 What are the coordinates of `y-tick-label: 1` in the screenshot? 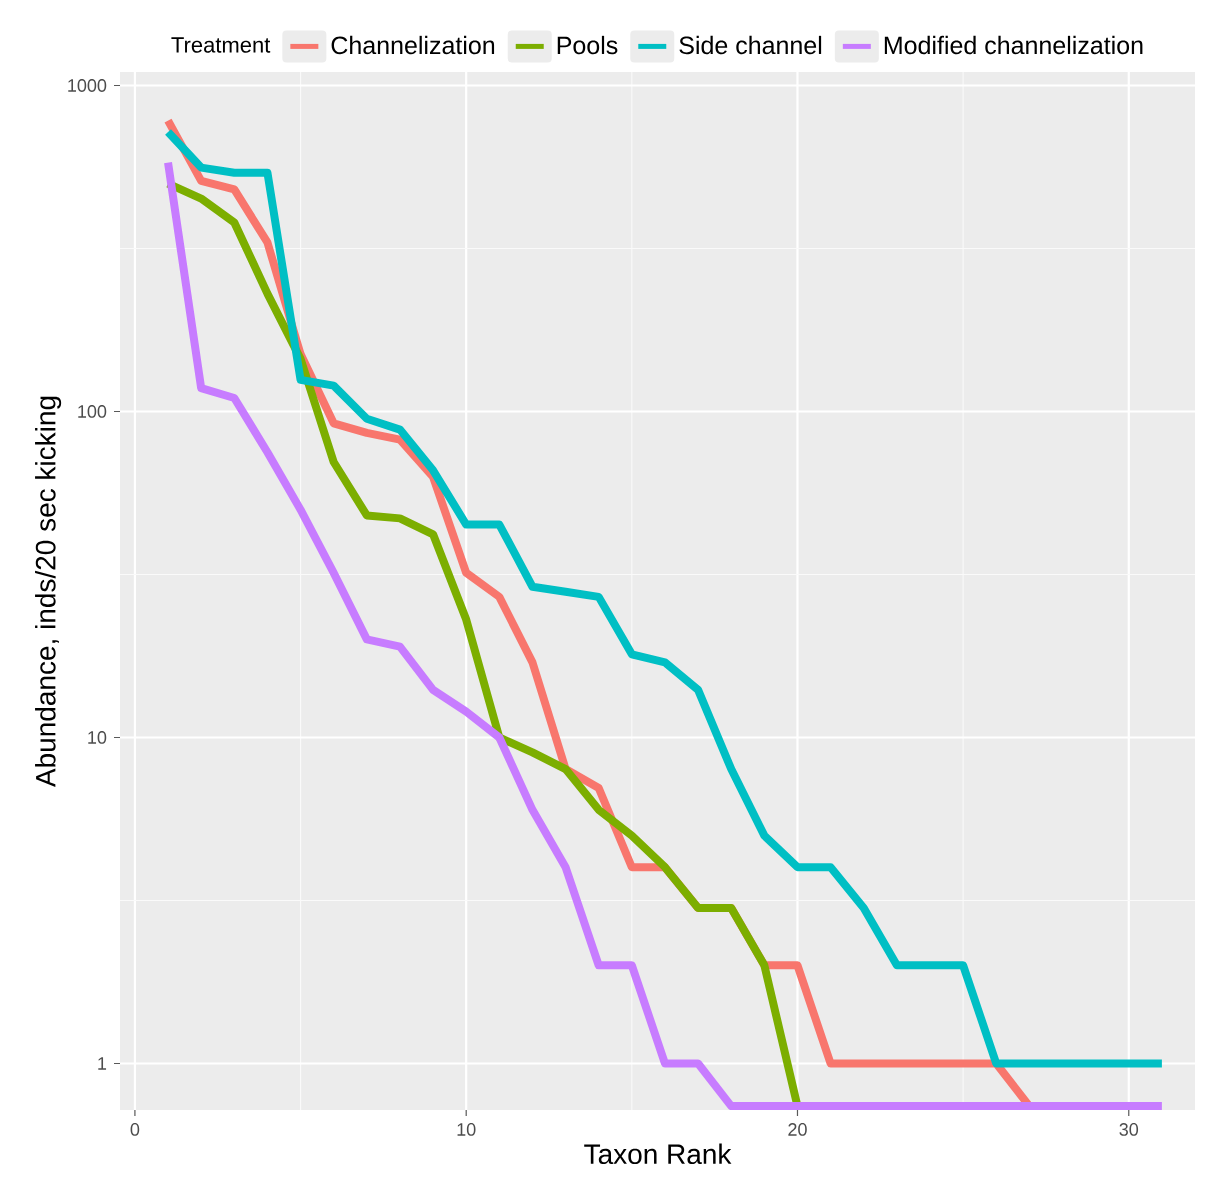 It's located at (102, 1063).